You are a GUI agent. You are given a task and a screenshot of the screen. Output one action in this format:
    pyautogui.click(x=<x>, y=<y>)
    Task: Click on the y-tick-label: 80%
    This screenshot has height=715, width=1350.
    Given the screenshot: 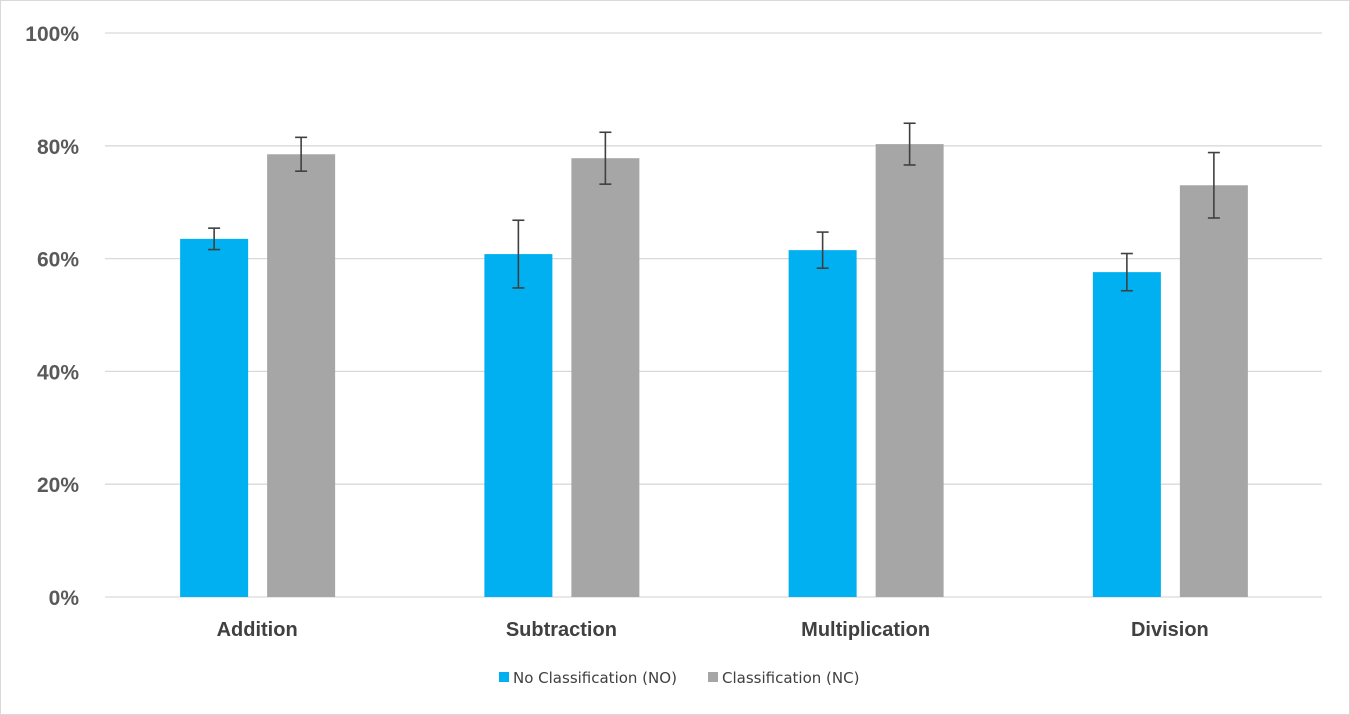 What is the action you would take?
    pyautogui.click(x=58, y=147)
    